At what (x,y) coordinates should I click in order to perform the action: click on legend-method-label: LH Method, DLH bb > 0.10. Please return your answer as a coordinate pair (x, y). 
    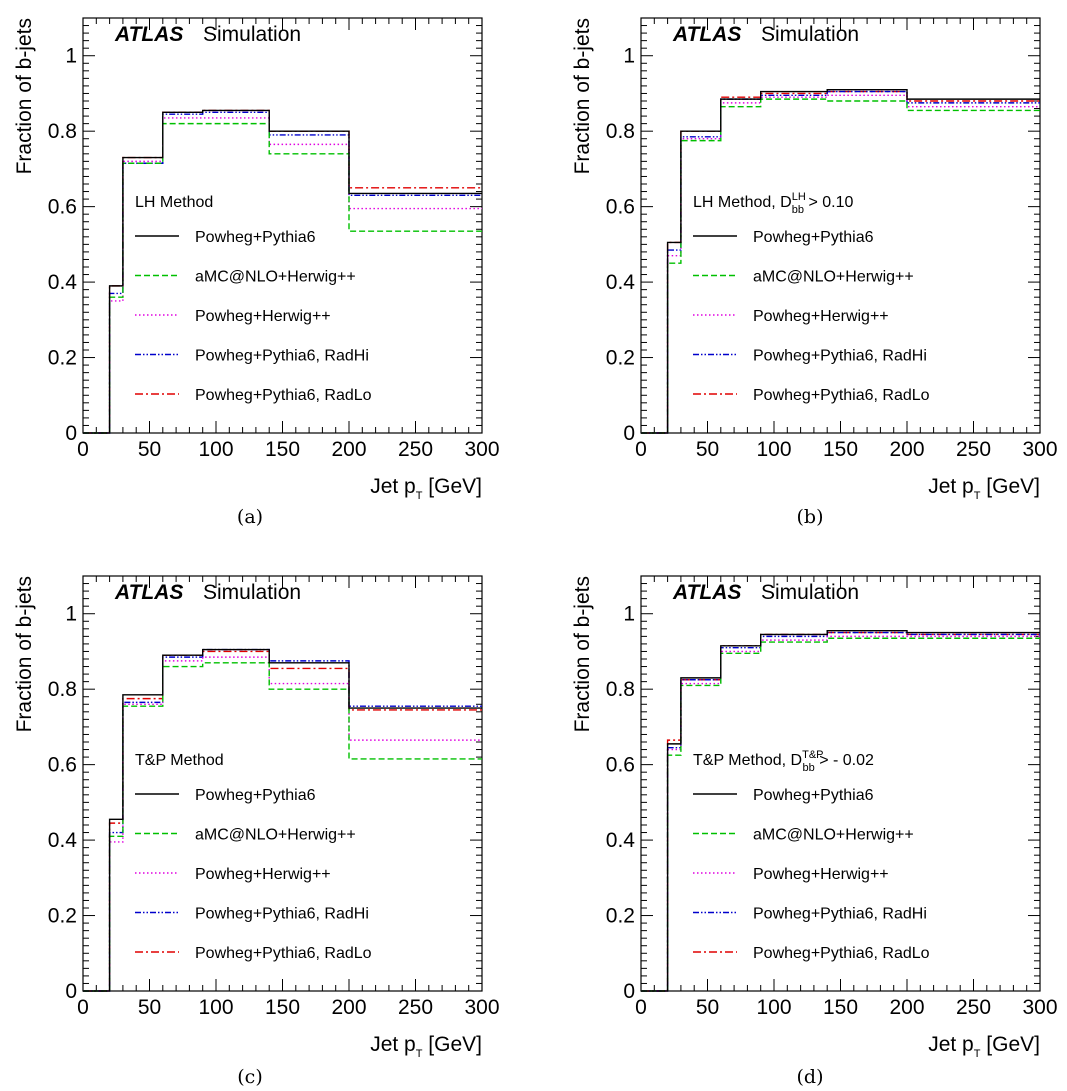
    Looking at the image, I should click on (773, 203).